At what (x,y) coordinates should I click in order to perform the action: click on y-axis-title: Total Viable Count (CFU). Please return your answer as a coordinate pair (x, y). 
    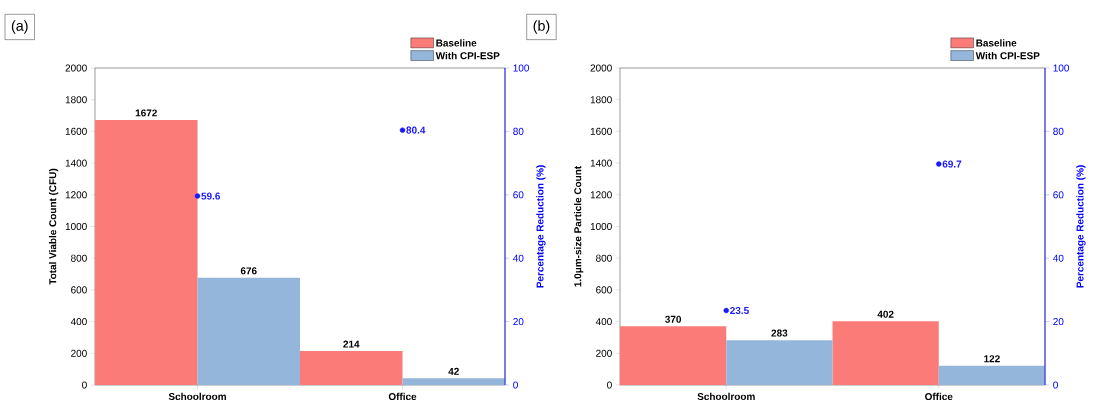
    Looking at the image, I should click on (53, 226).